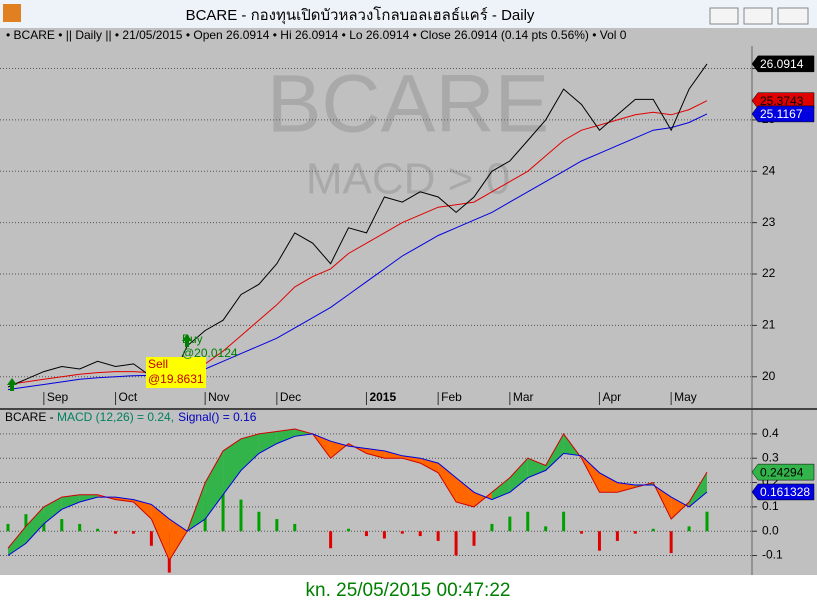 This screenshot has height=603, width=817. What do you see at coordinates (218, 397) in the screenshot?
I see `x-tick-label: Nov` at bounding box center [218, 397].